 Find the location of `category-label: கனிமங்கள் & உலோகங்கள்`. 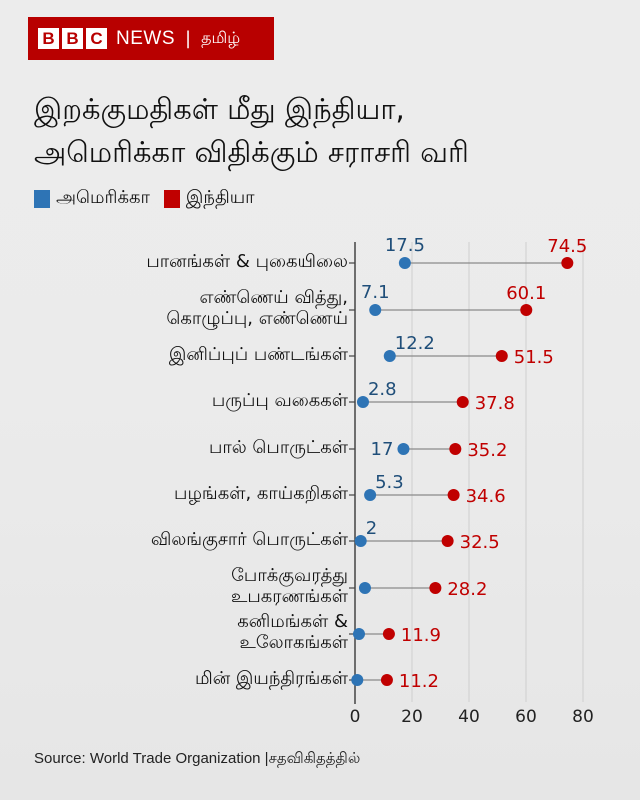

category-label: கனிமங்கள் & உலோகங்கள் is located at coordinates (292, 632).